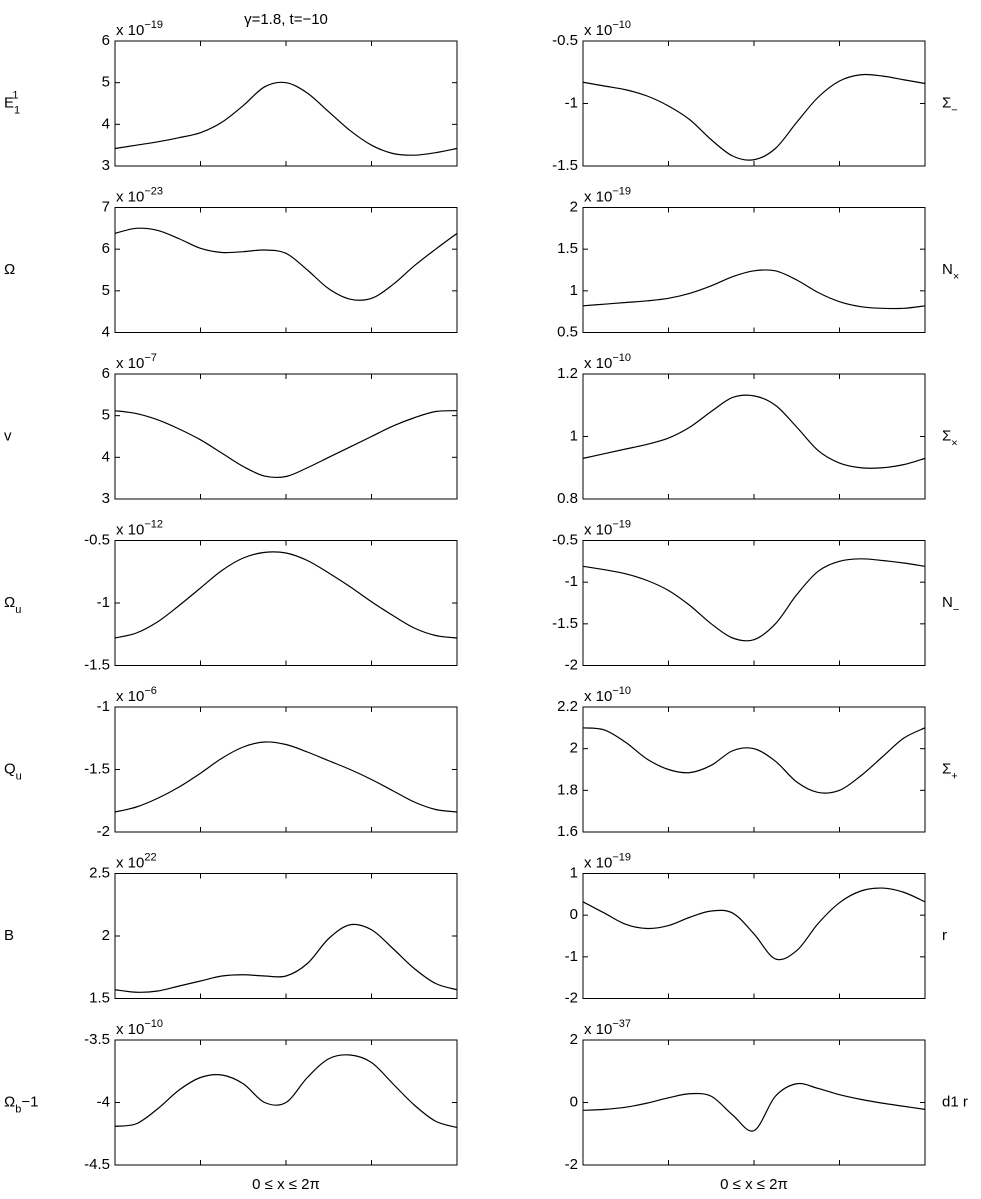 This screenshot has width=981, height=1199. I want to click on y-label: Σ+, so click(950, 771).